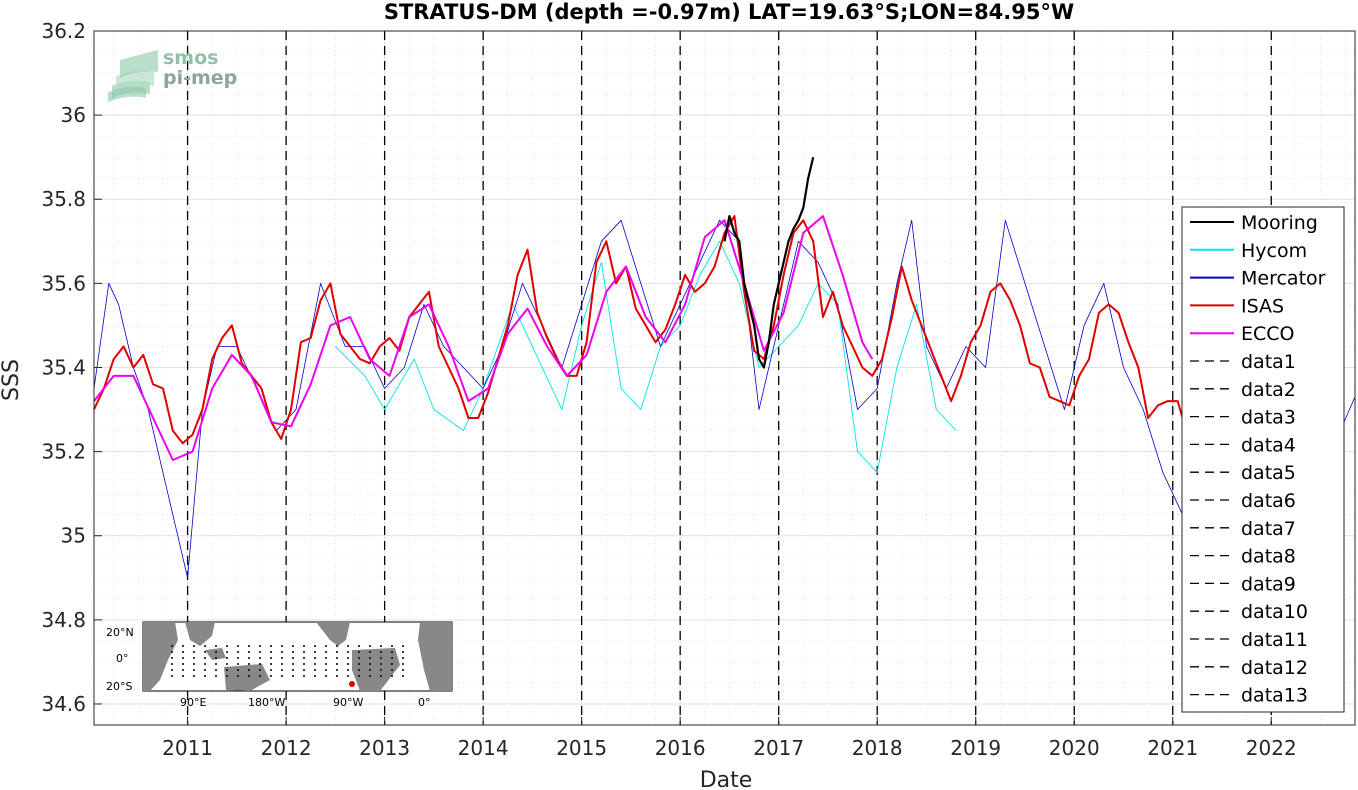  Describe the element at coordinates (1274, 612) in the screenshot. I see `legend-label: data10` at that location.